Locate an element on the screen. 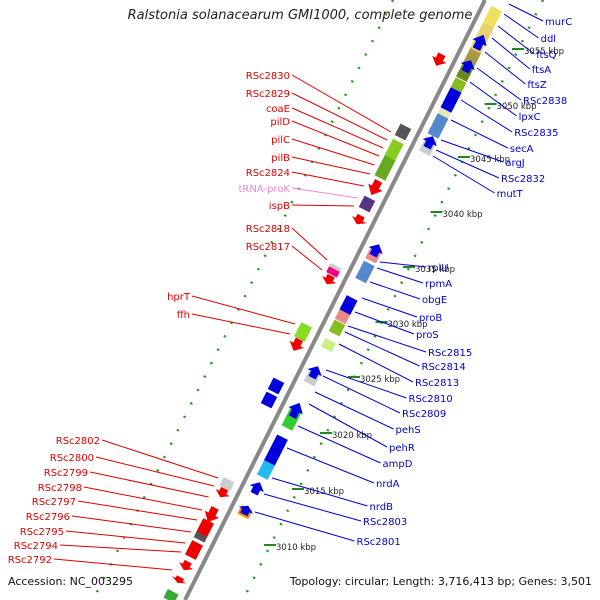  left-gene-label: RSc2829 is located at coordinates (268, 94).